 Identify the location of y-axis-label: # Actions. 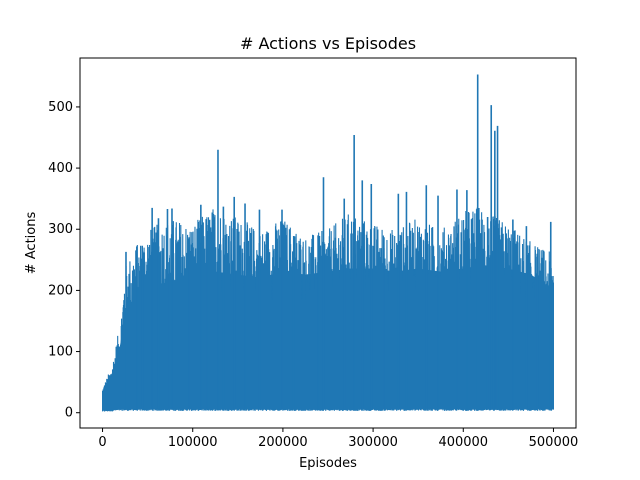
(31, 243).